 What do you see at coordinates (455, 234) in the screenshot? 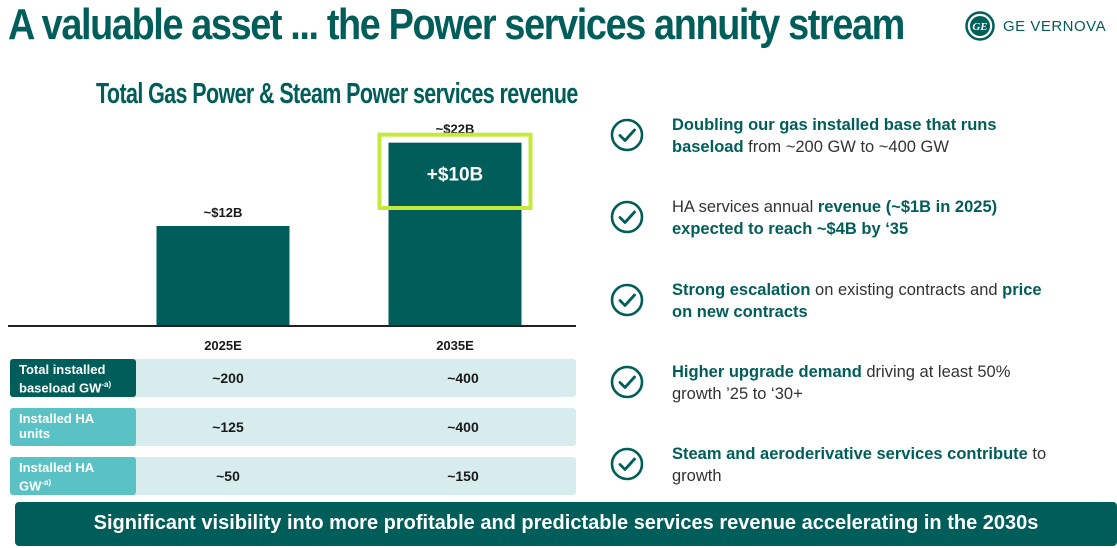
I see `bar-2035E` at bounding box center [455, 234].